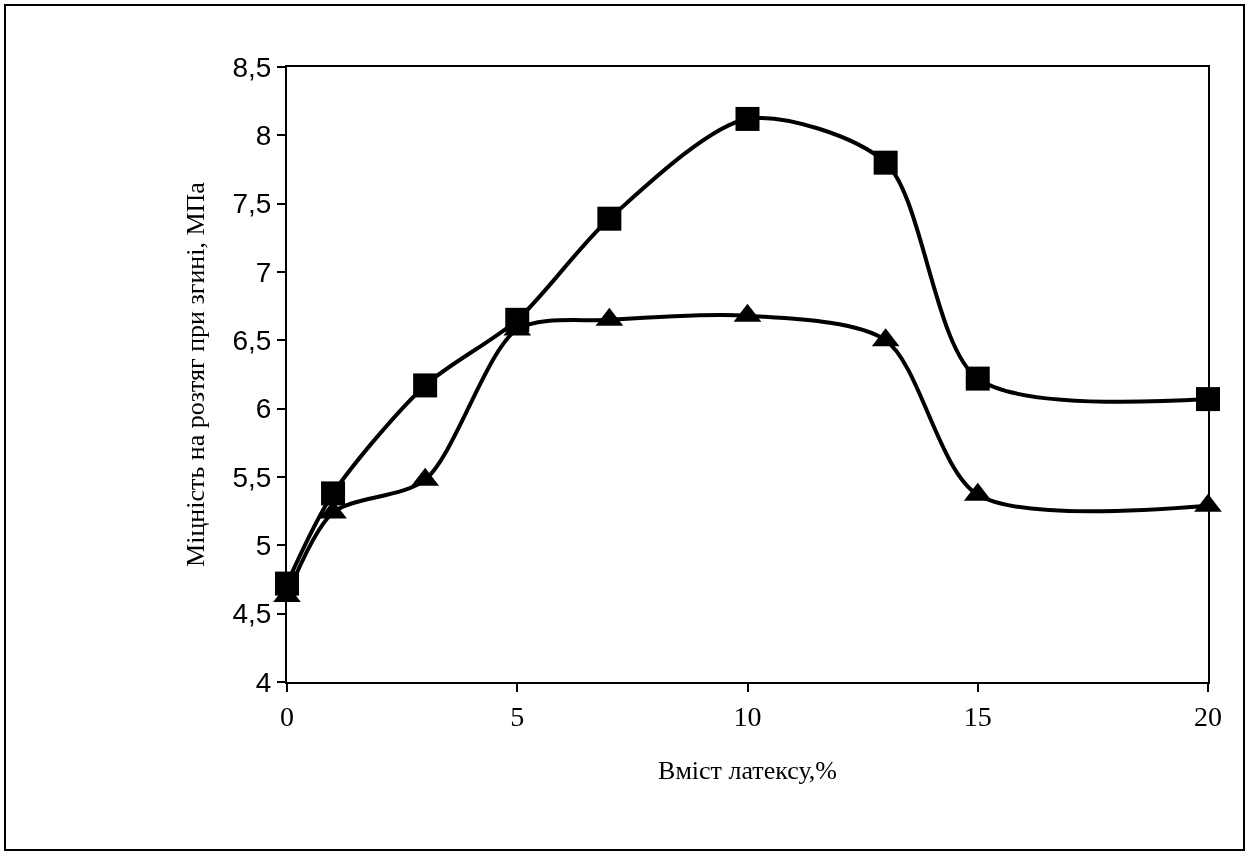  What do you see at coordinates (263, 409) in the screenshot?
I see `y-tick-label: 6` at bounding box center [263, 409].